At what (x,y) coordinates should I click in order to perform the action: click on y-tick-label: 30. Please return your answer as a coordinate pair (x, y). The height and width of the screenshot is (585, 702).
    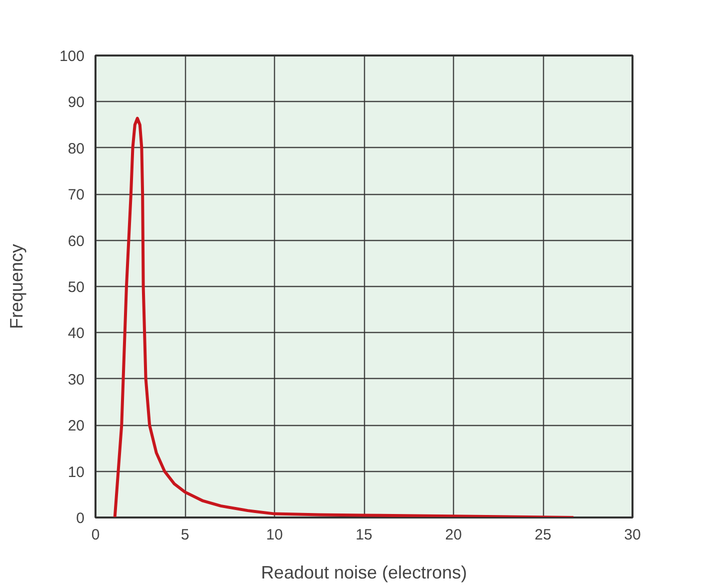
    Looking at the image, I should click on (76, 379).